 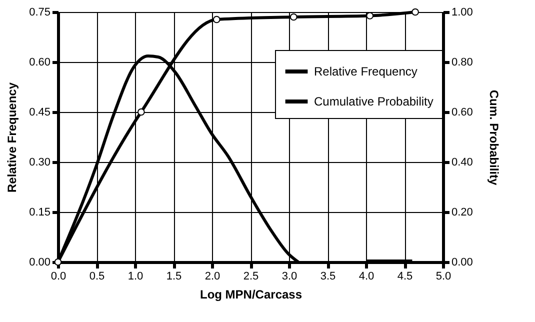 What do you see at coordinates (462, 212) in the screenshot?
I see `y2-tick-label: 0.20` at bounding box center [462, 212].